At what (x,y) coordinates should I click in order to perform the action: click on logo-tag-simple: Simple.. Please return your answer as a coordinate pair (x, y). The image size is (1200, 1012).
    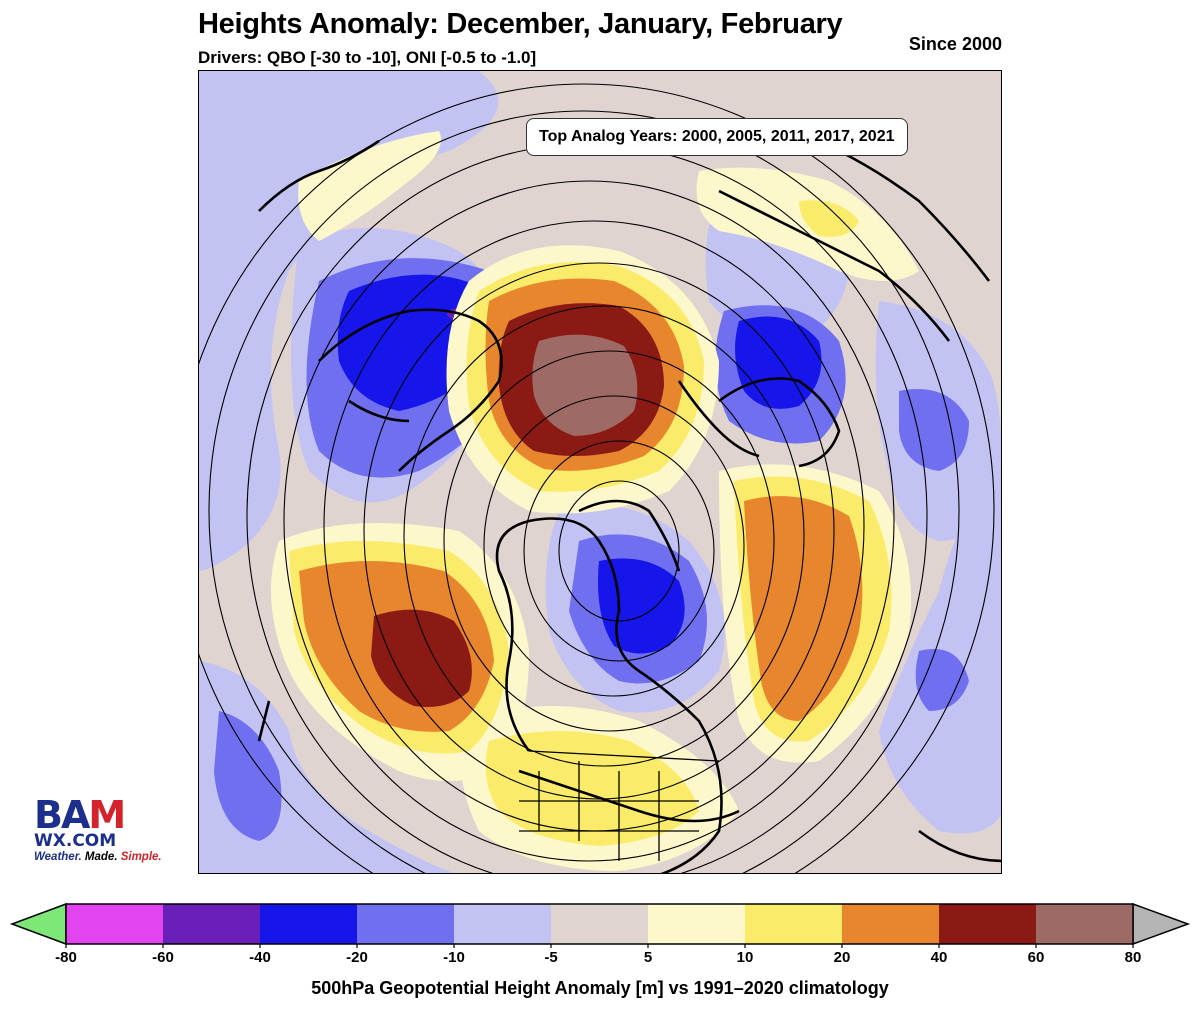
    Looking at the image, I should click on (141, 857).